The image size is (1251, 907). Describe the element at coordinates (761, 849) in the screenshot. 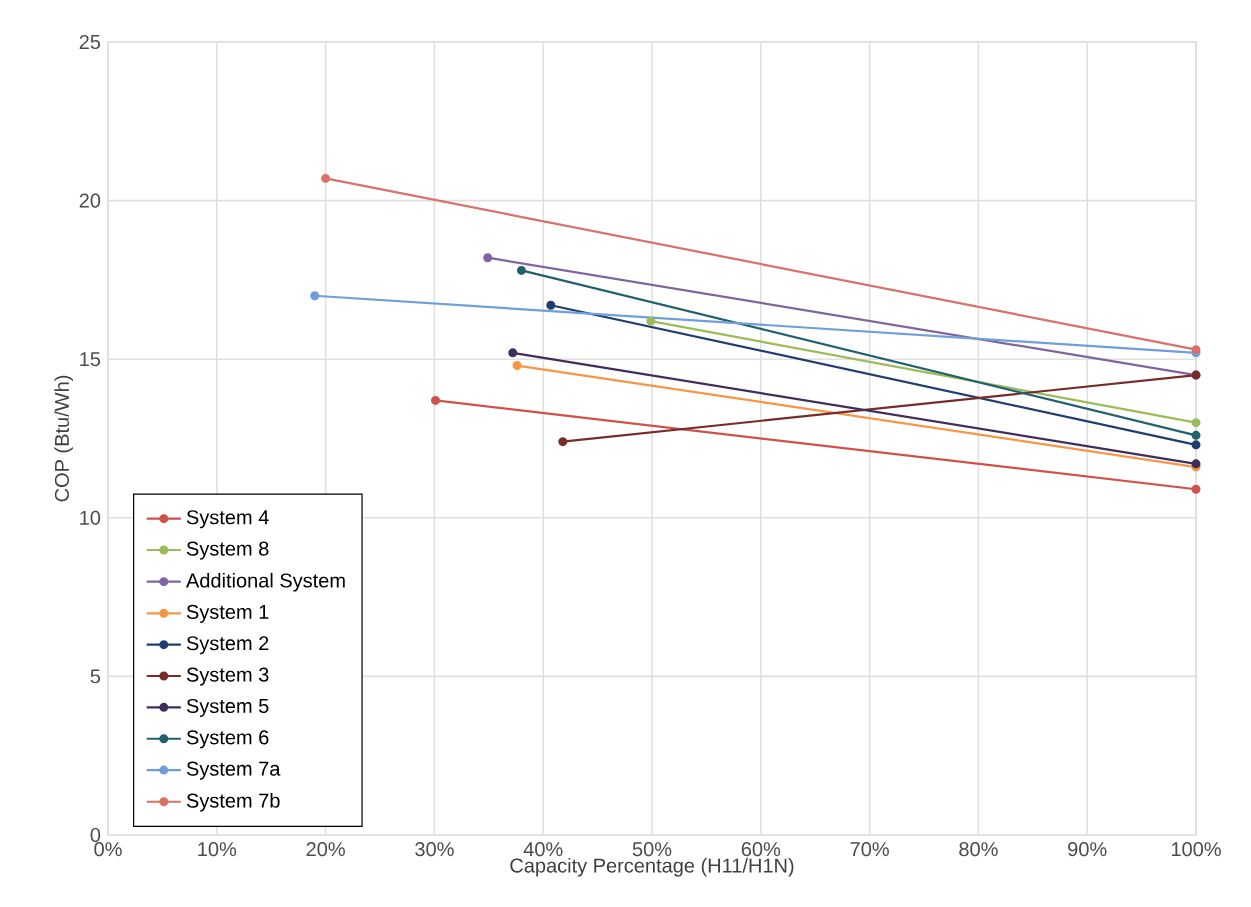

I see `x-tick-label: 60%` at that location.